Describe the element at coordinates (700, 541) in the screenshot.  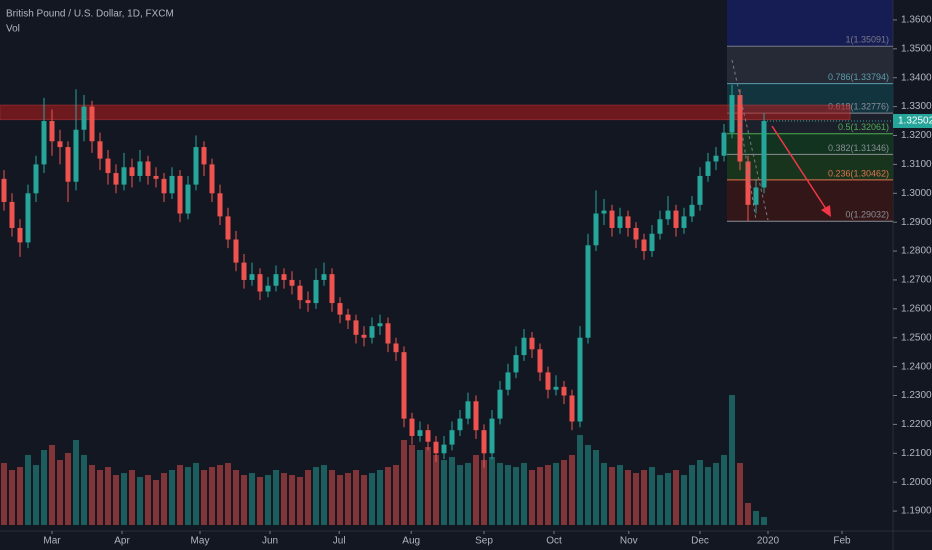
I see `x-tick-label: Dec` at that location.